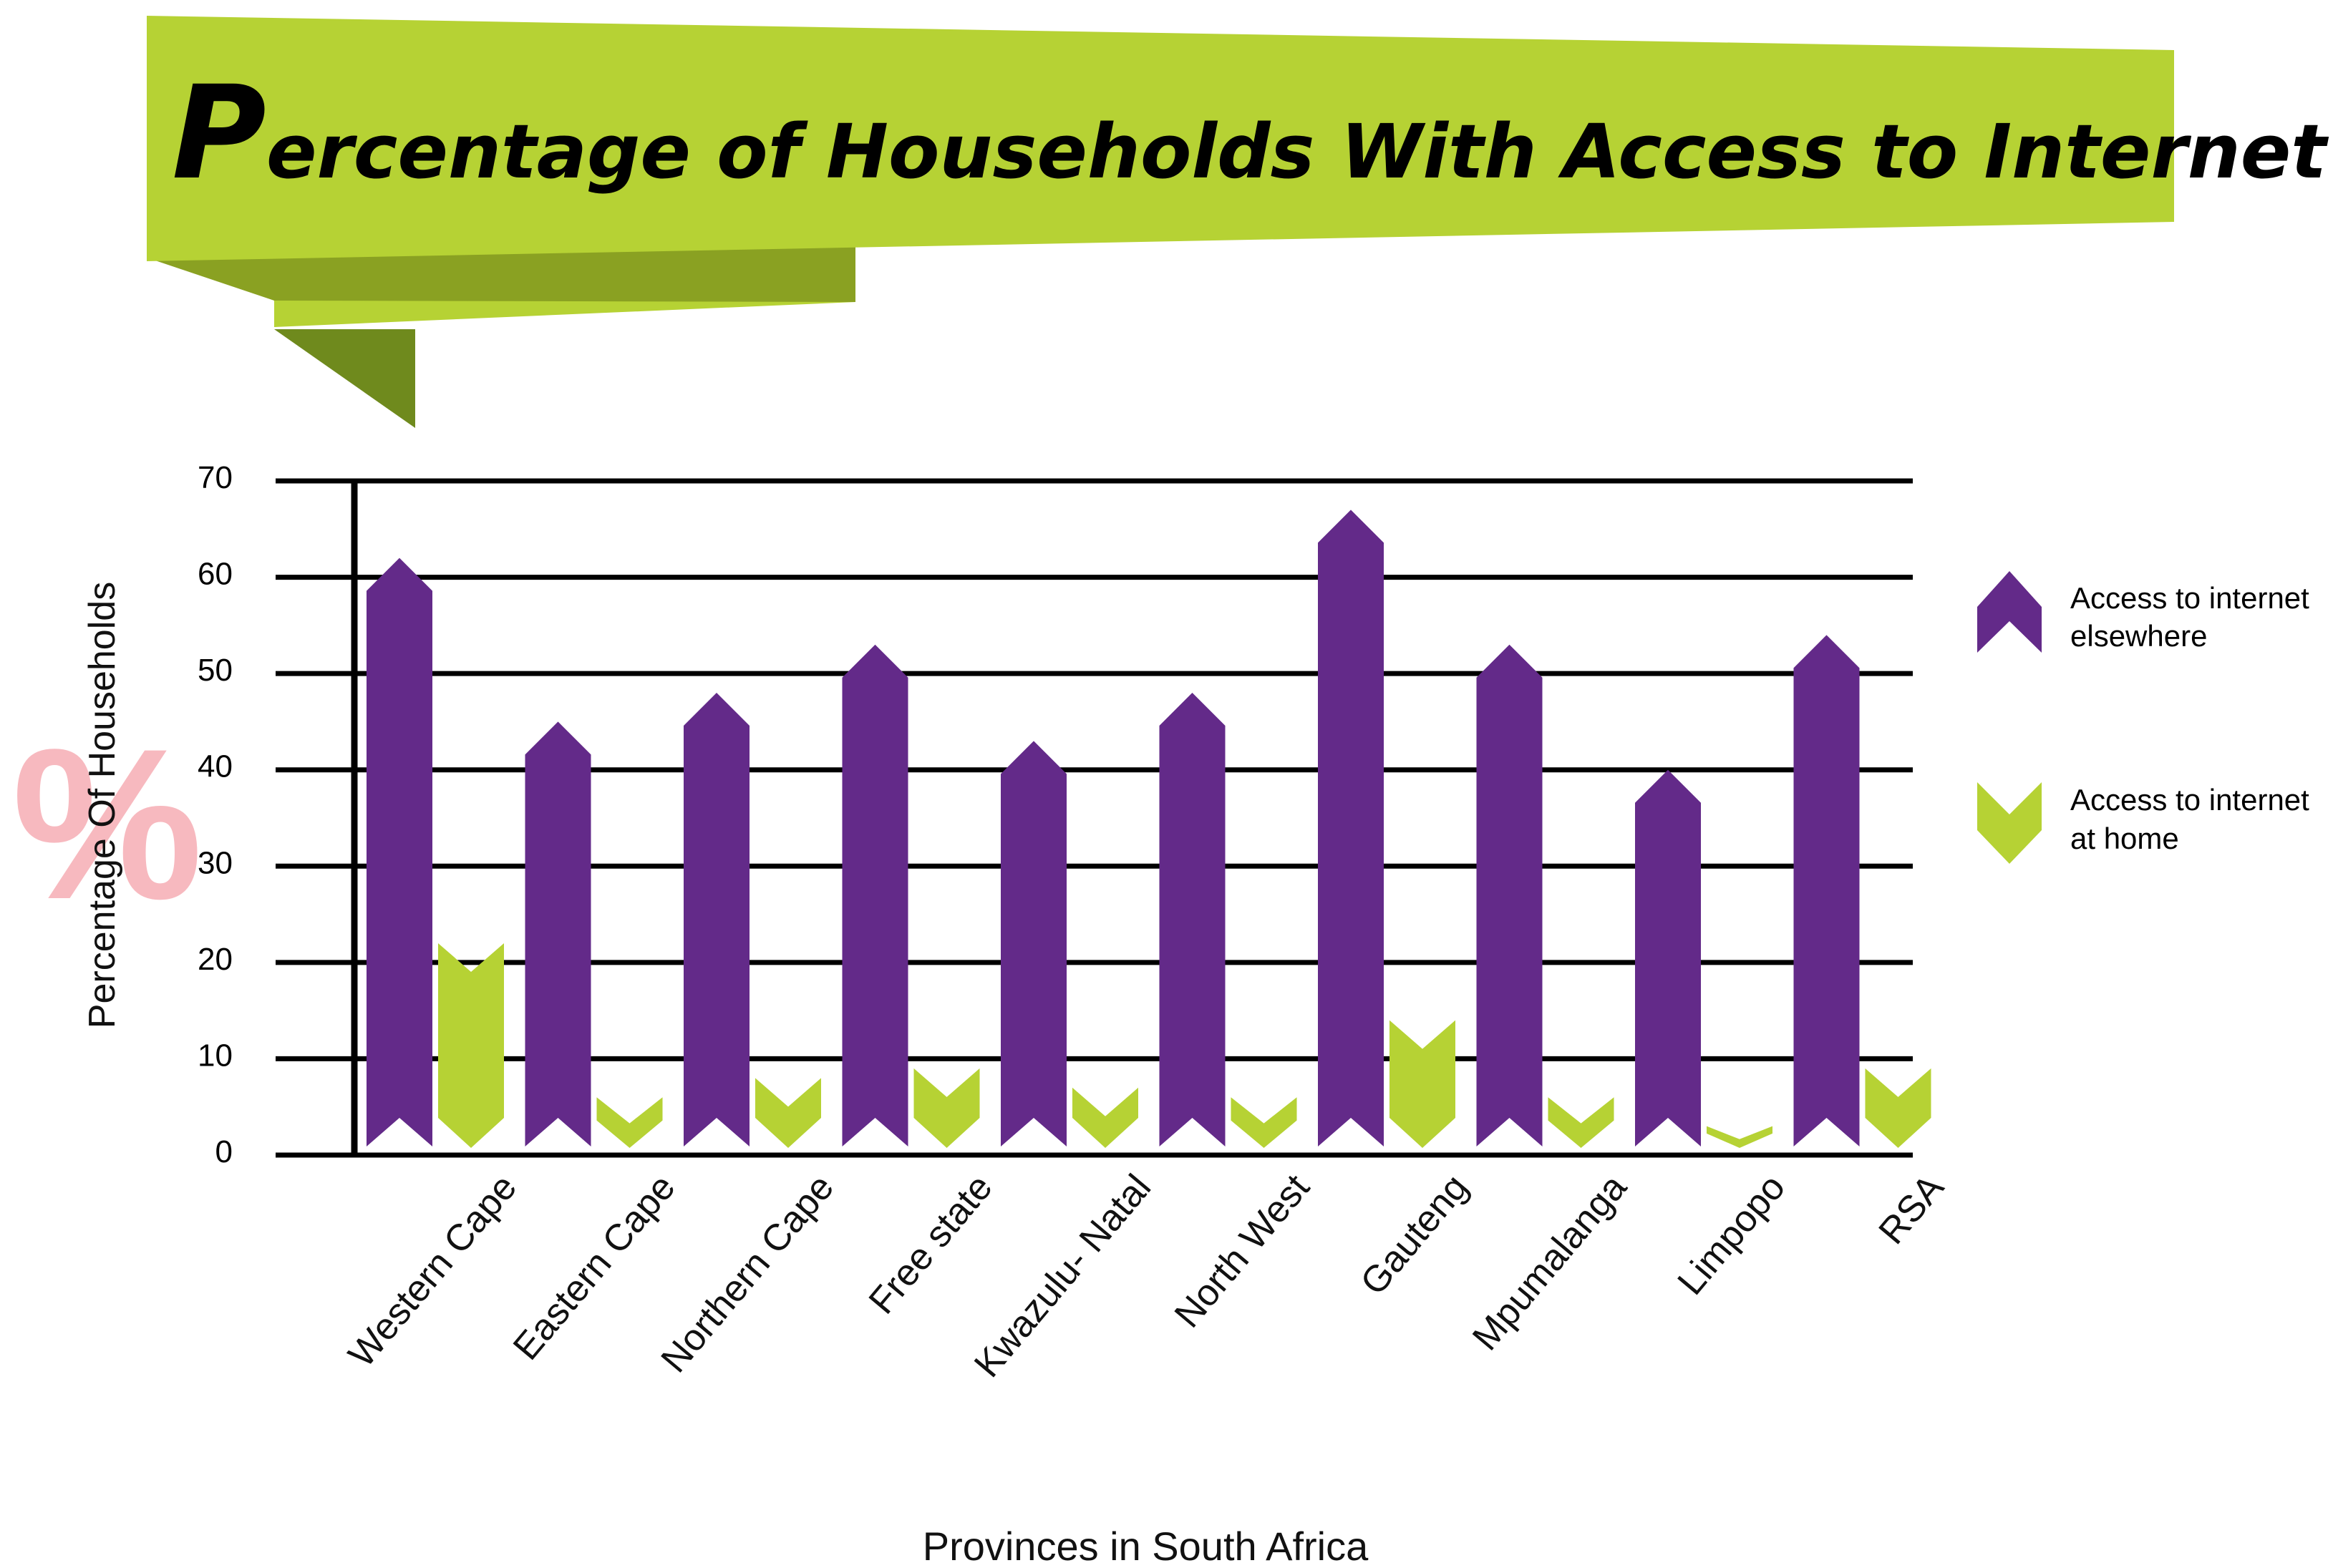 Image resolution: width=2333 pixels, height=1568 pixels. I want to click on legend-item-elsewhere: Access to internet elsewhere, so click(2143, 612).